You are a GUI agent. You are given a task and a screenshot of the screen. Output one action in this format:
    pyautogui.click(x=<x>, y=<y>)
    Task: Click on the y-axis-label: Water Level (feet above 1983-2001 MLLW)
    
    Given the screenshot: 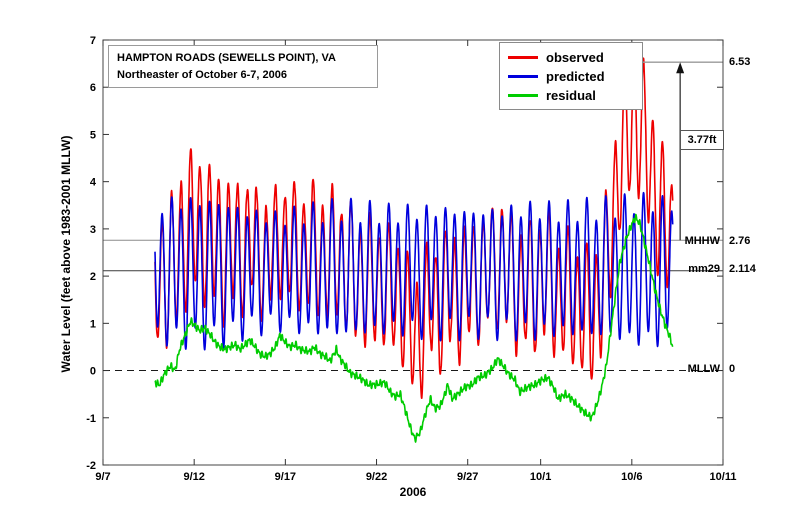 What is the action you would take?
    pyautogui.click(x=66, y=254)
    